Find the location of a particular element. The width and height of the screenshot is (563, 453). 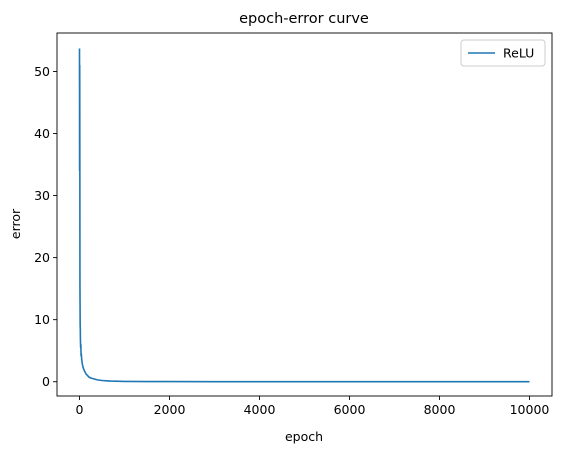

x-tick-label-3: 6000 is located at coordinates (350, 409).